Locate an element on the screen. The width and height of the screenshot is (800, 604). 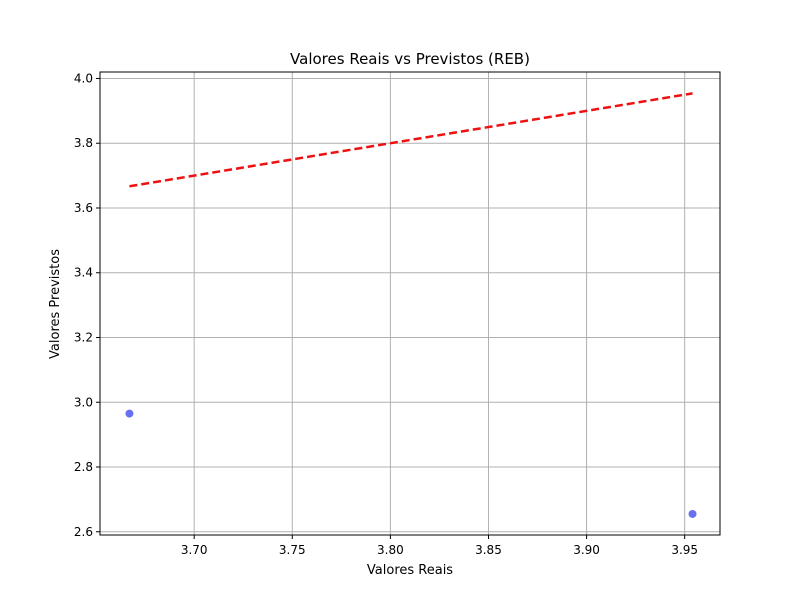
y-tick-label: 3.4 is located at coordinates (83, 273).